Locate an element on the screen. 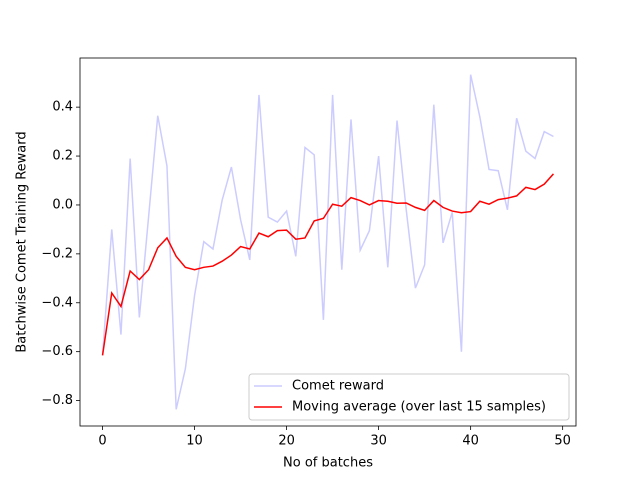  x-tick-label: 0 is located at coordinates (102, 441).